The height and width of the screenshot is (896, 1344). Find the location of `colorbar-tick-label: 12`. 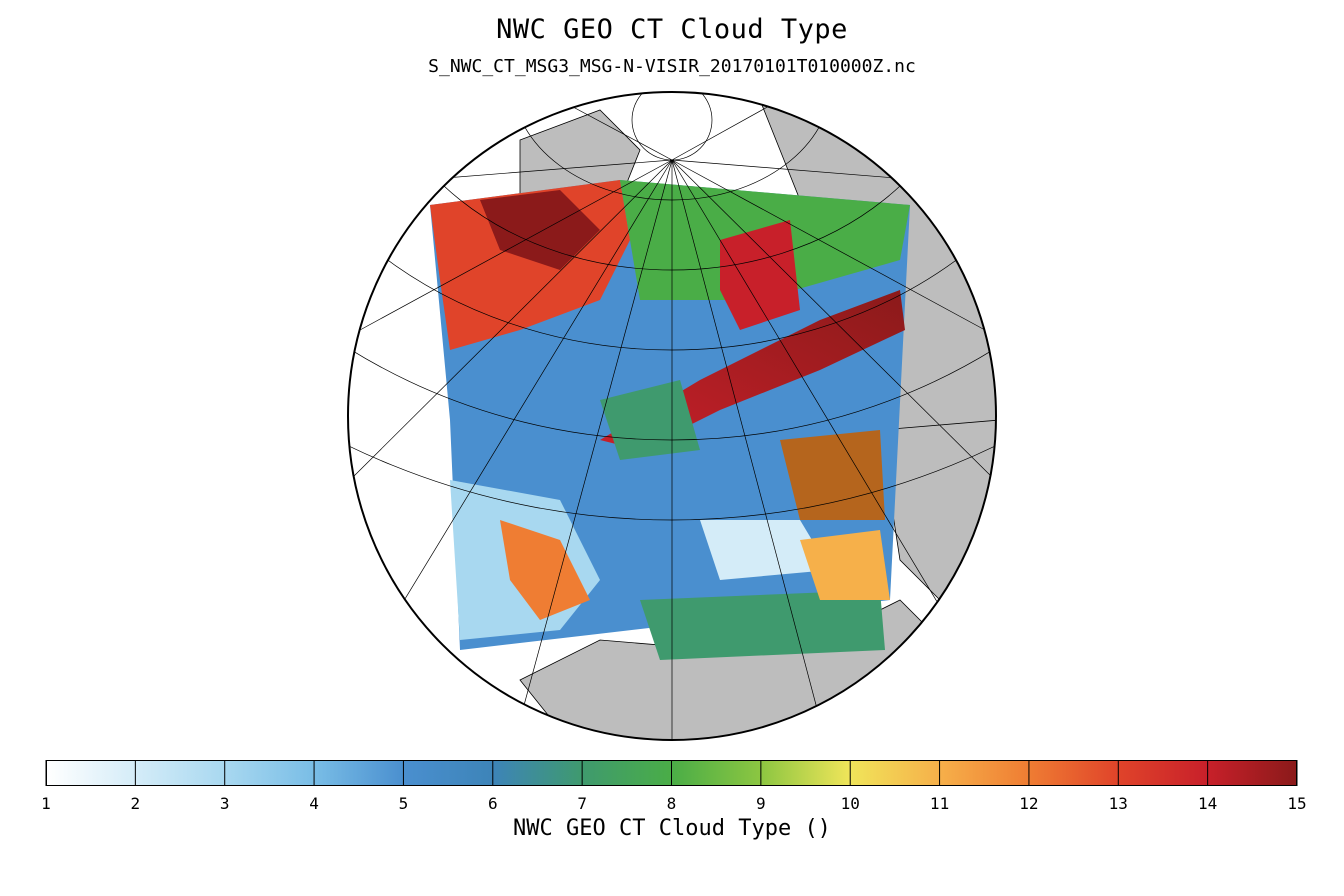

colorbar-tick-label: 12 is located at coordinates (1029, 803).